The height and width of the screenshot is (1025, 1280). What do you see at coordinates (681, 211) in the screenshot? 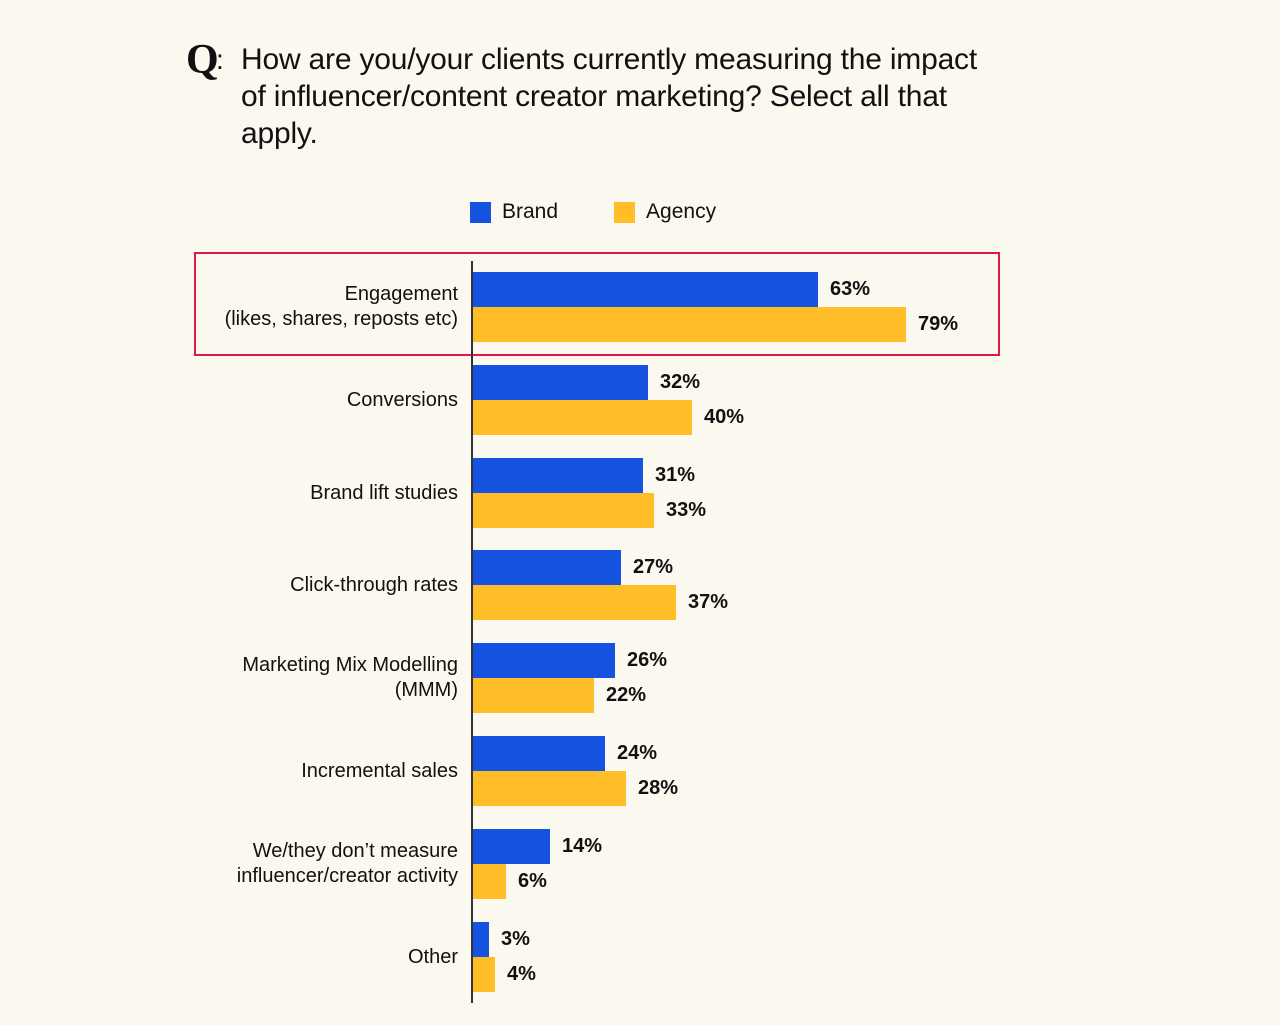
I see `legend-label-agency: Agency` at bounding box center [681, 211].